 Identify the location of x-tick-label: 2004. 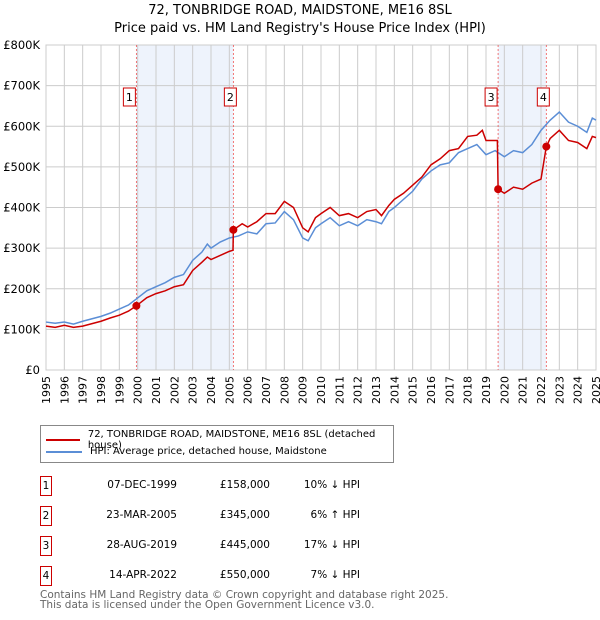
(211, 390).